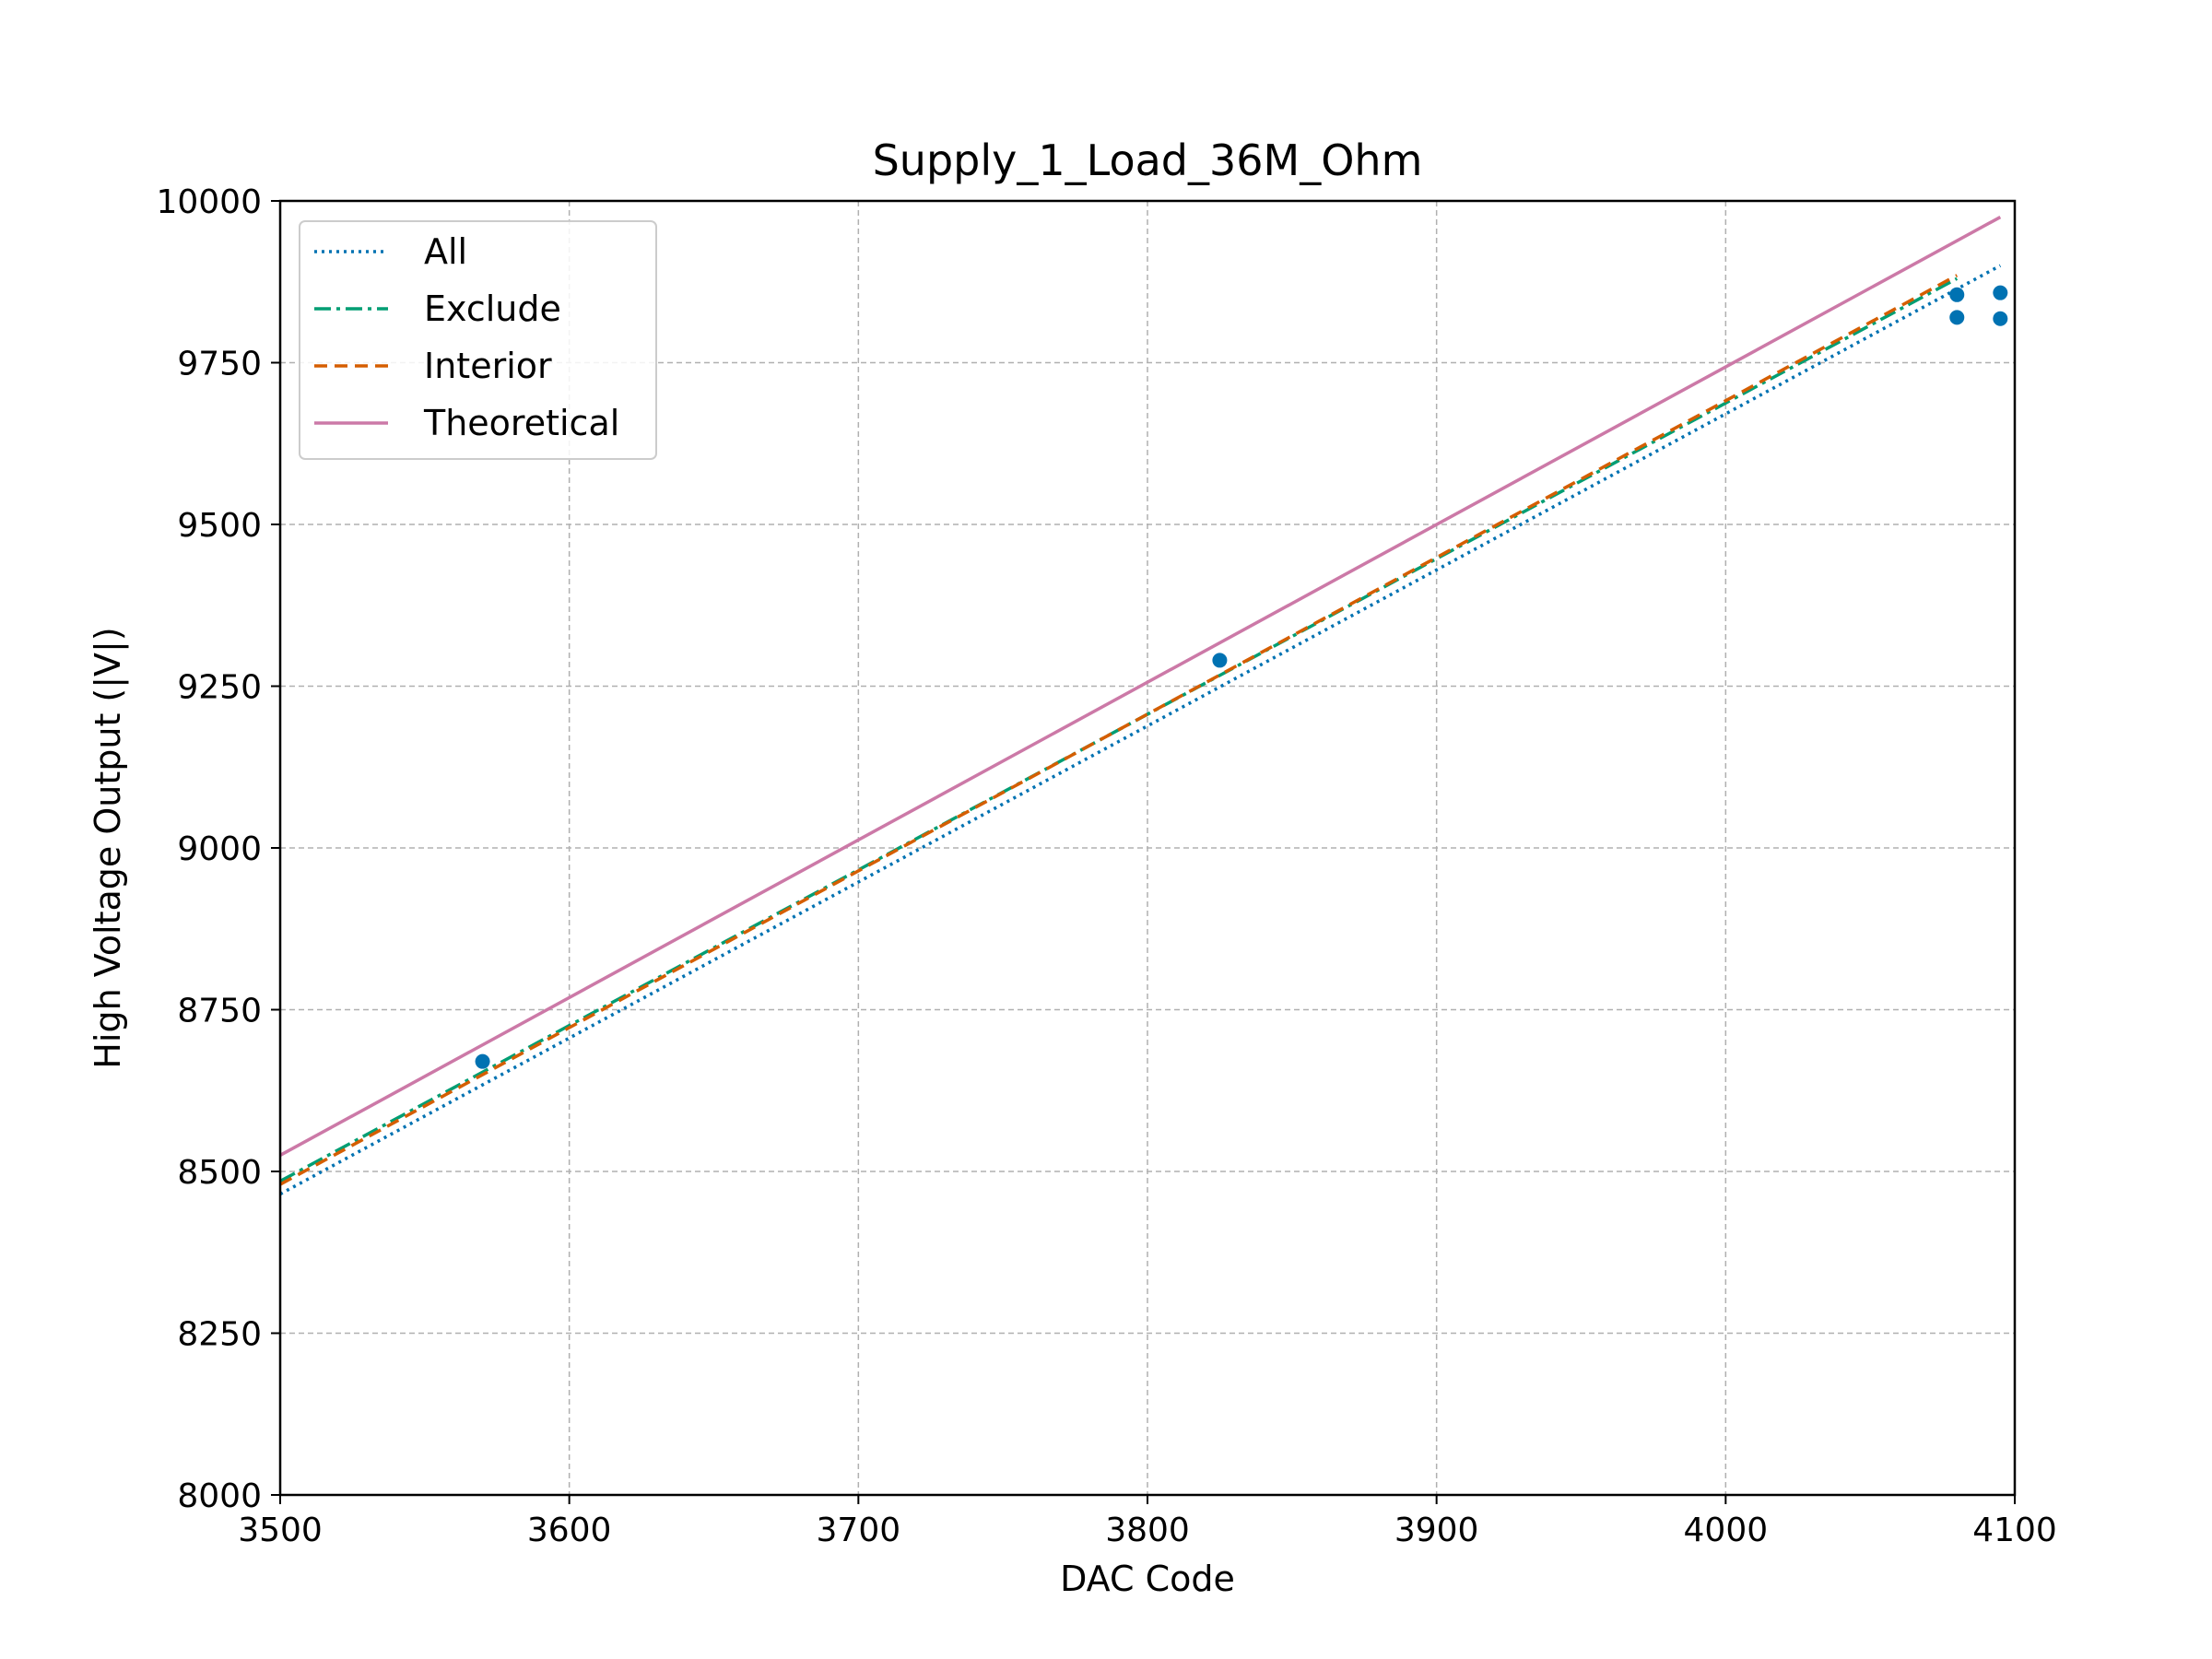  What do you see at coordinates (1147, 1579) in the screenshot?
I see `x-axis-label: DAC Code` at bounding box center [1147, 1579].